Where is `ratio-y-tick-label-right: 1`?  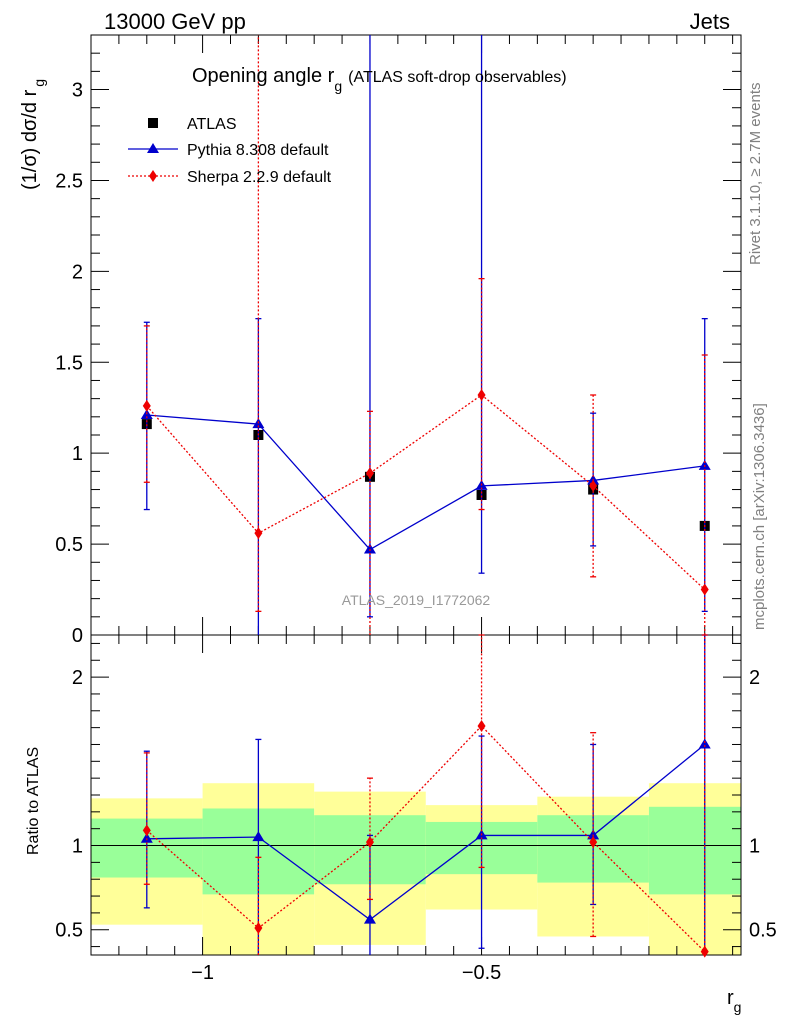
ratio-y-tick-label-right: 1 is located at coordinates (754, 847).